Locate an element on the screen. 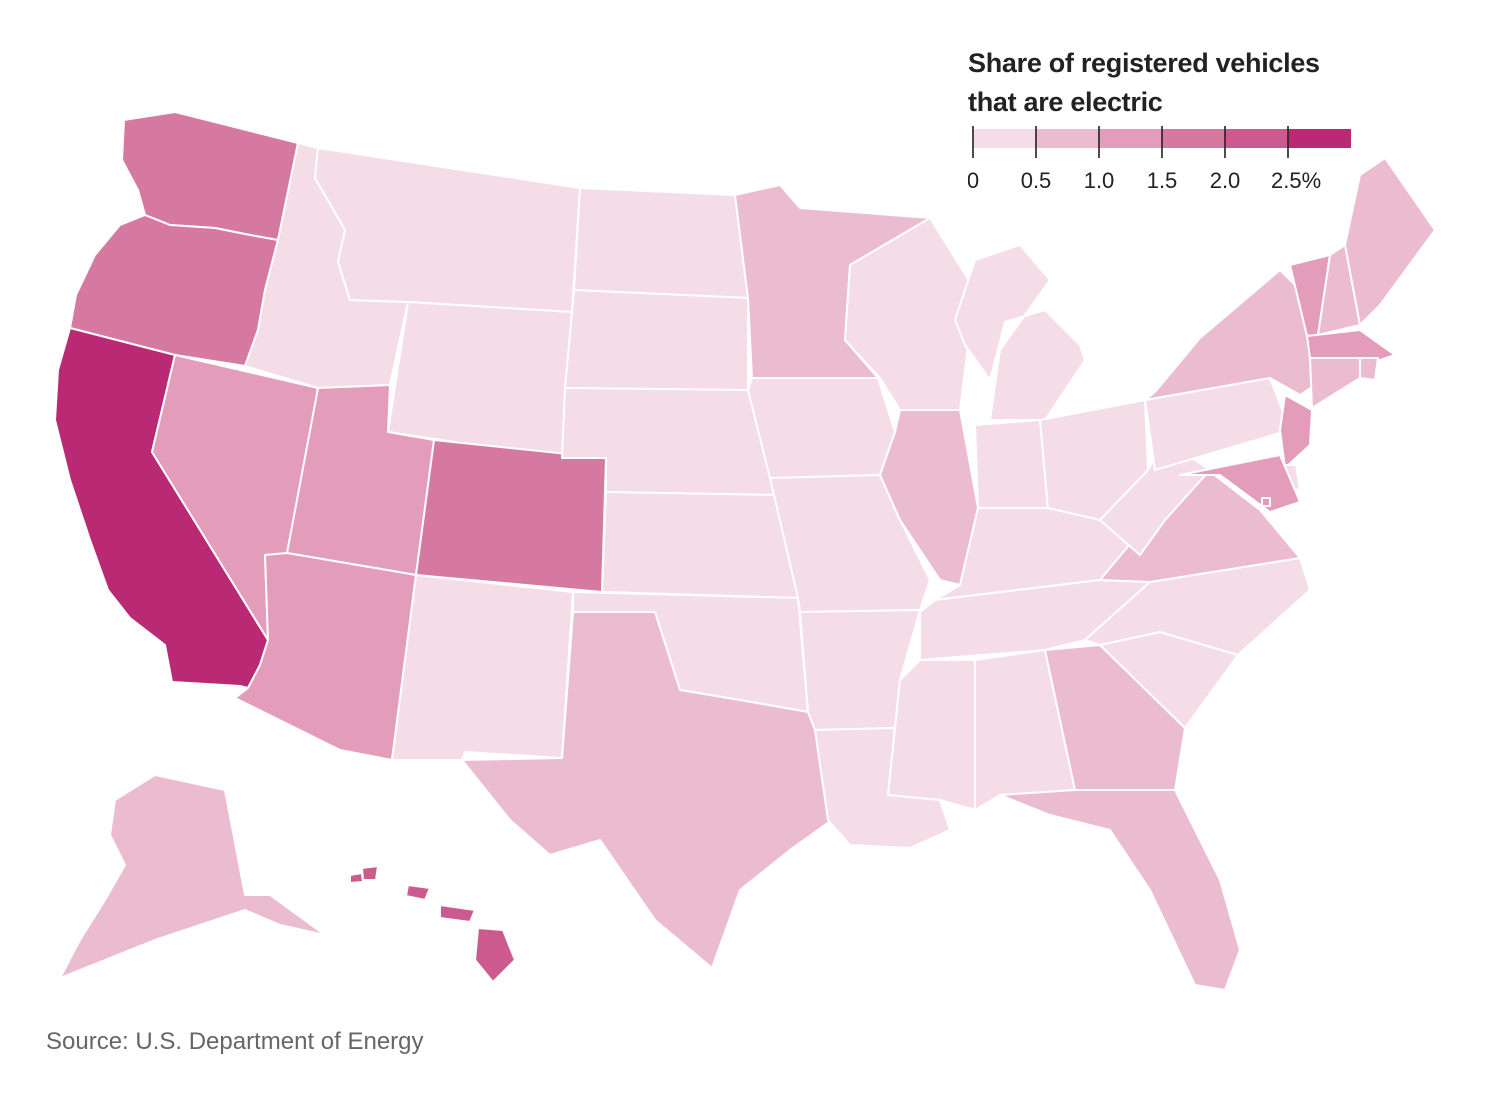 This screenshot has width=1494, height=1100. legend-tick-label-6: 2.5% is located at coordinates (1296, 180).